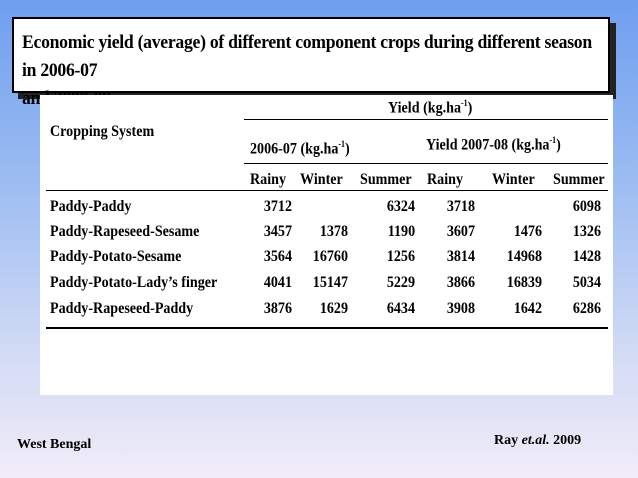 Image resolution: width=638 pixels, height=478 pixels. What do you see at coordinates (400, 282) in the screenshot?
I see `cell-2006-summer: 5229` at bounding box center [400, 282].